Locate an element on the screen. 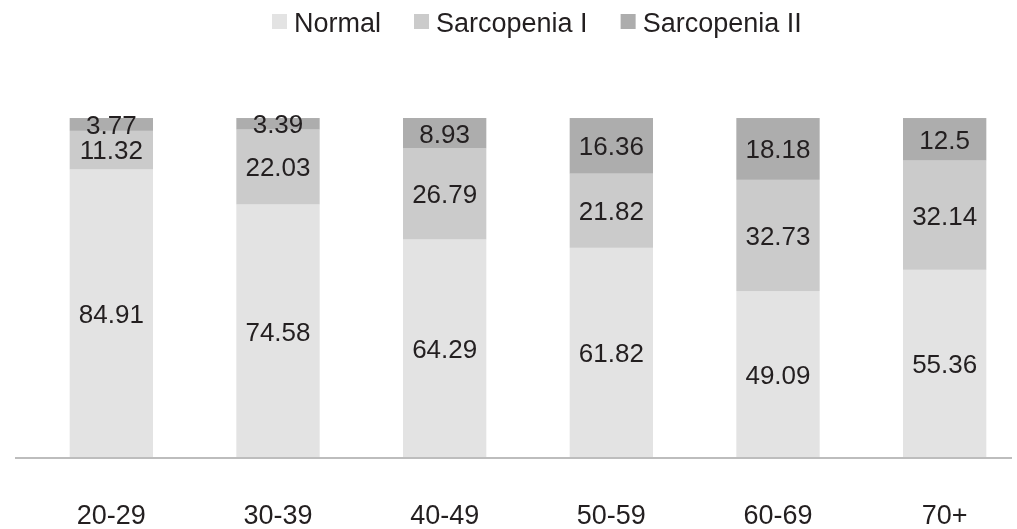 This screenshot has width=1017, height=529. data-label: 32.73 is located at coordinates (778, 235).